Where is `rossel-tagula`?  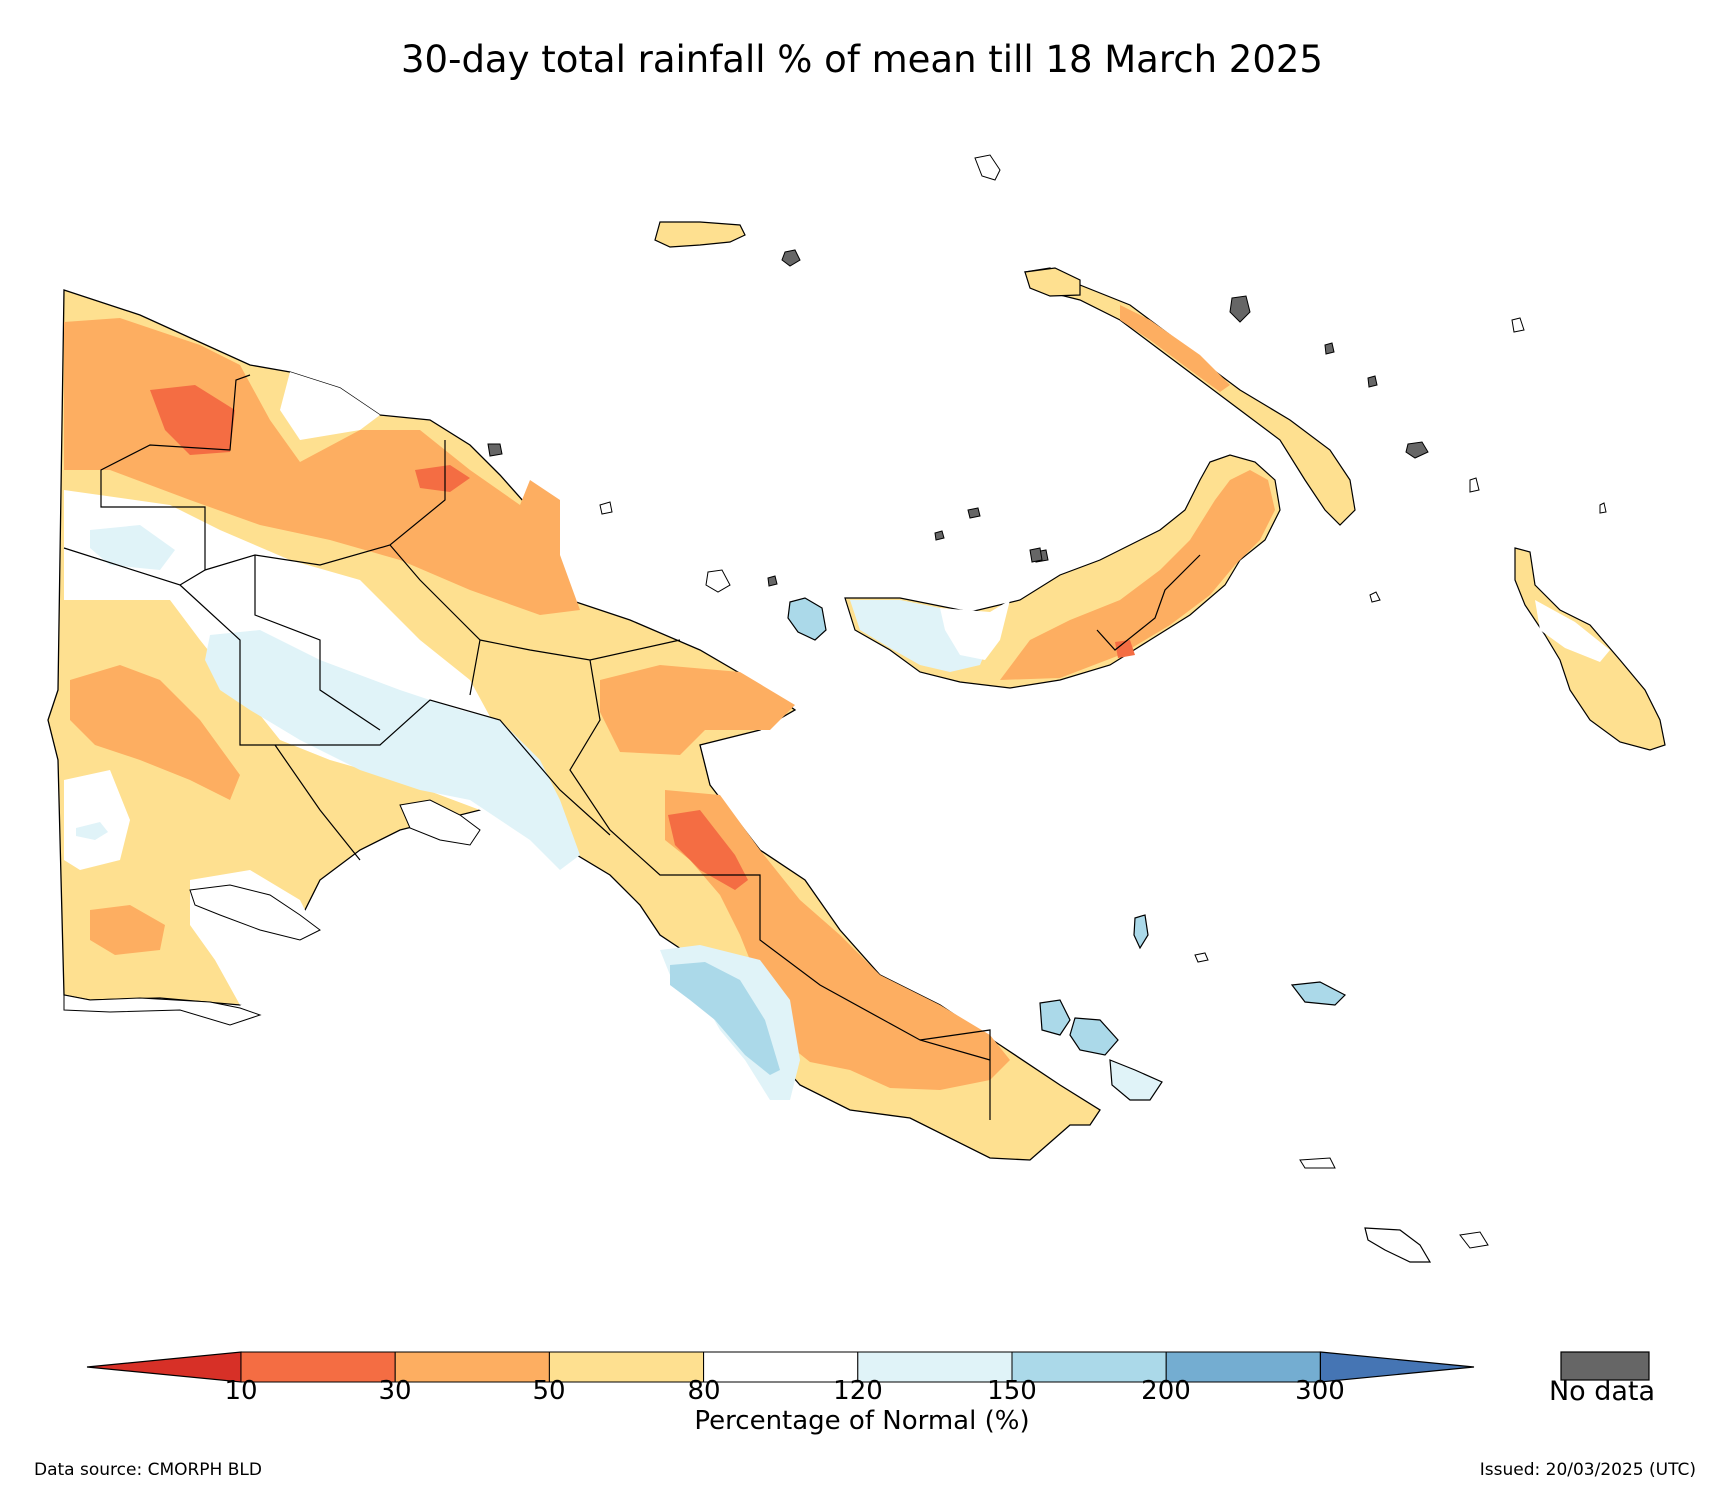
rossel-tagula is located at coordinates (1398, 1245).